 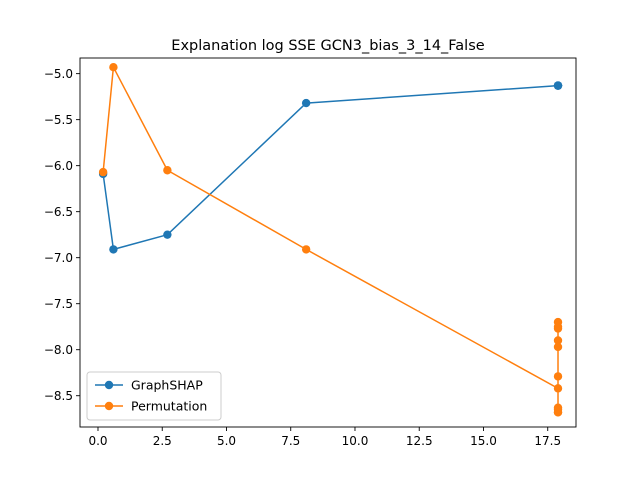 What do you see at coordinates (162, 441) in the screenshot?
I see `x-tick-label: 2.5` at bounding box center [162, 441].